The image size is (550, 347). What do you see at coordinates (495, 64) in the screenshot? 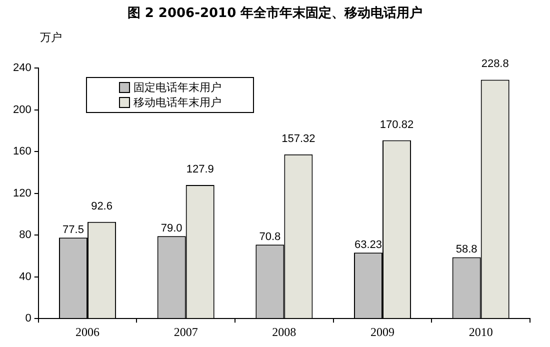
I see `data-label: 228.8` at bounding box center [495, 64].